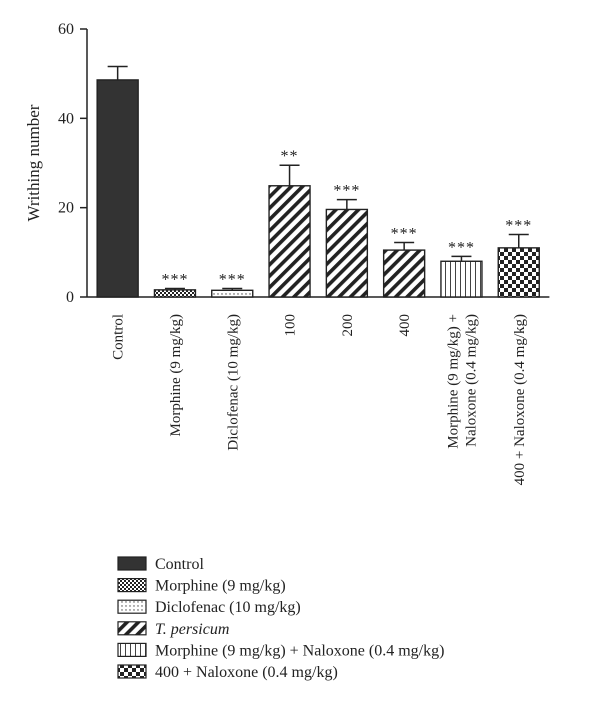 The height and width of the screenshot is (722, 600). What do you see at coordinates (233, 382) in the screenshot?
I see `x-tick-label: Diclofenac (10 mg/kg)` at bounding box center [233, 382].